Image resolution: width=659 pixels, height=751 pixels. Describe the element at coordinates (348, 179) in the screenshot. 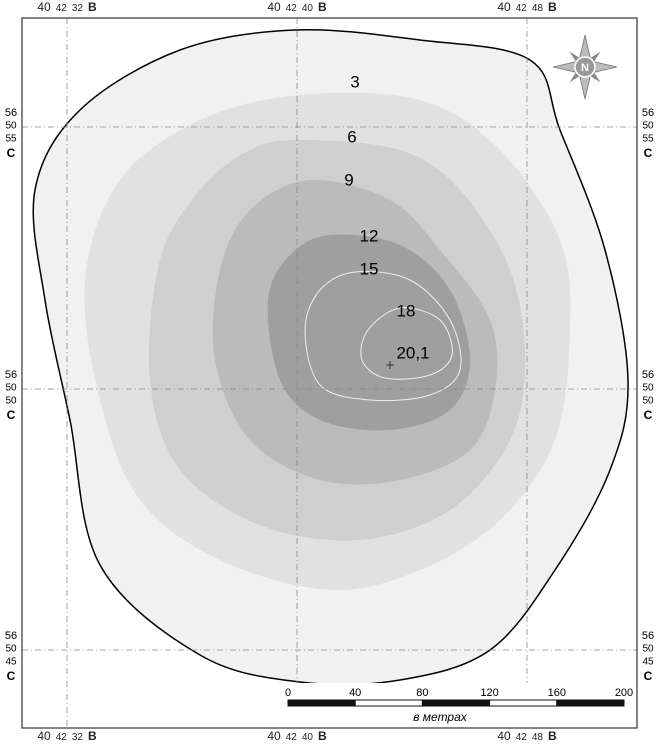

I see `contour-label: 9` at that location.